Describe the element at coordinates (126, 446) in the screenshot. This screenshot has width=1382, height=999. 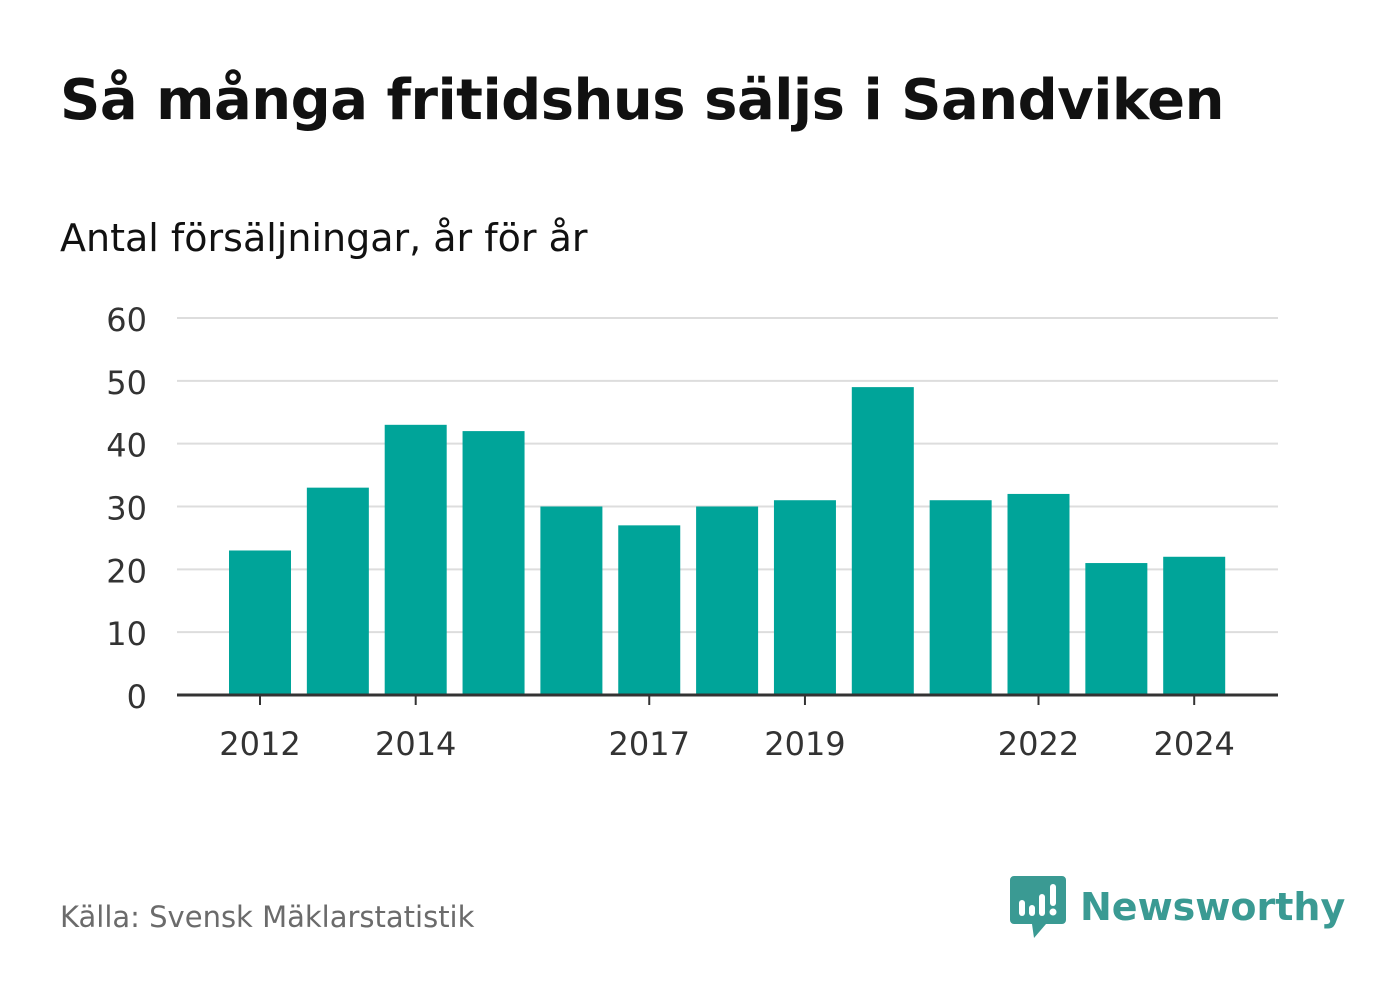
I see `y-tick-label: 40` at that location.